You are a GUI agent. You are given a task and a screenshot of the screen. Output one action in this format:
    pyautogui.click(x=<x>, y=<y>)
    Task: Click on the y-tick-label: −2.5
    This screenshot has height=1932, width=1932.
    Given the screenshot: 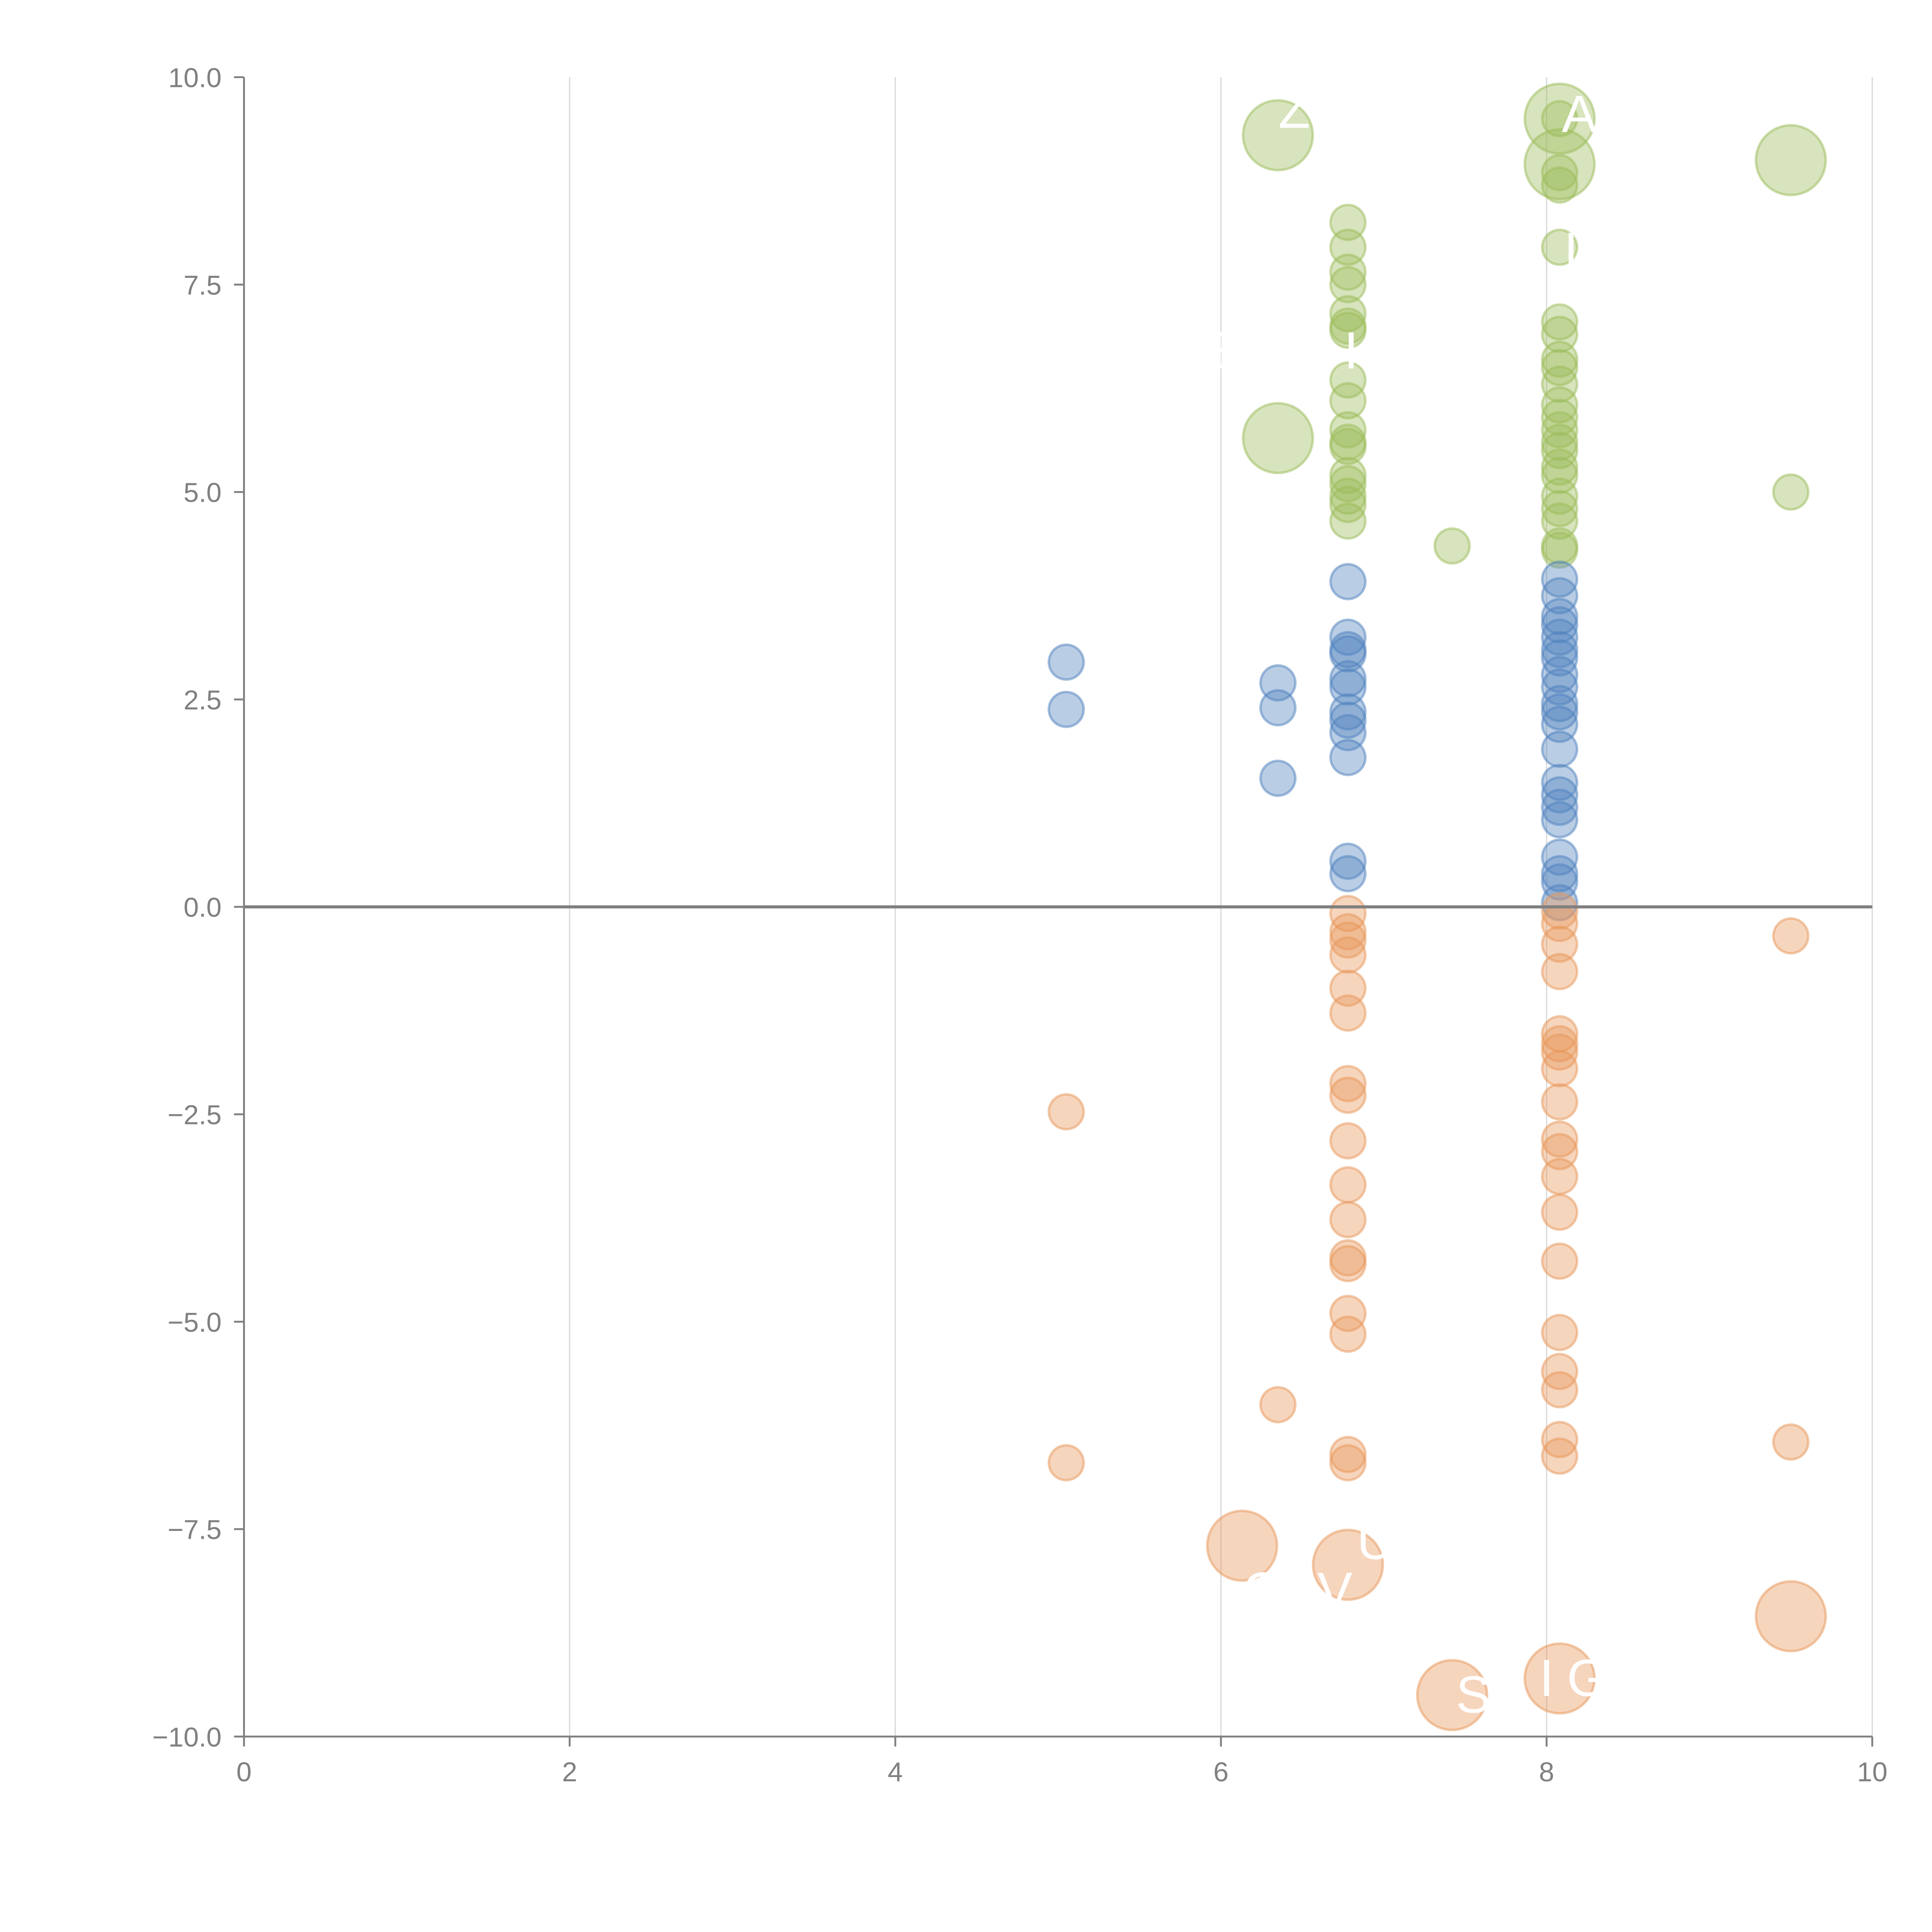 What is the action you would take?
    pyautogui.click(x=195, y=1115)
    